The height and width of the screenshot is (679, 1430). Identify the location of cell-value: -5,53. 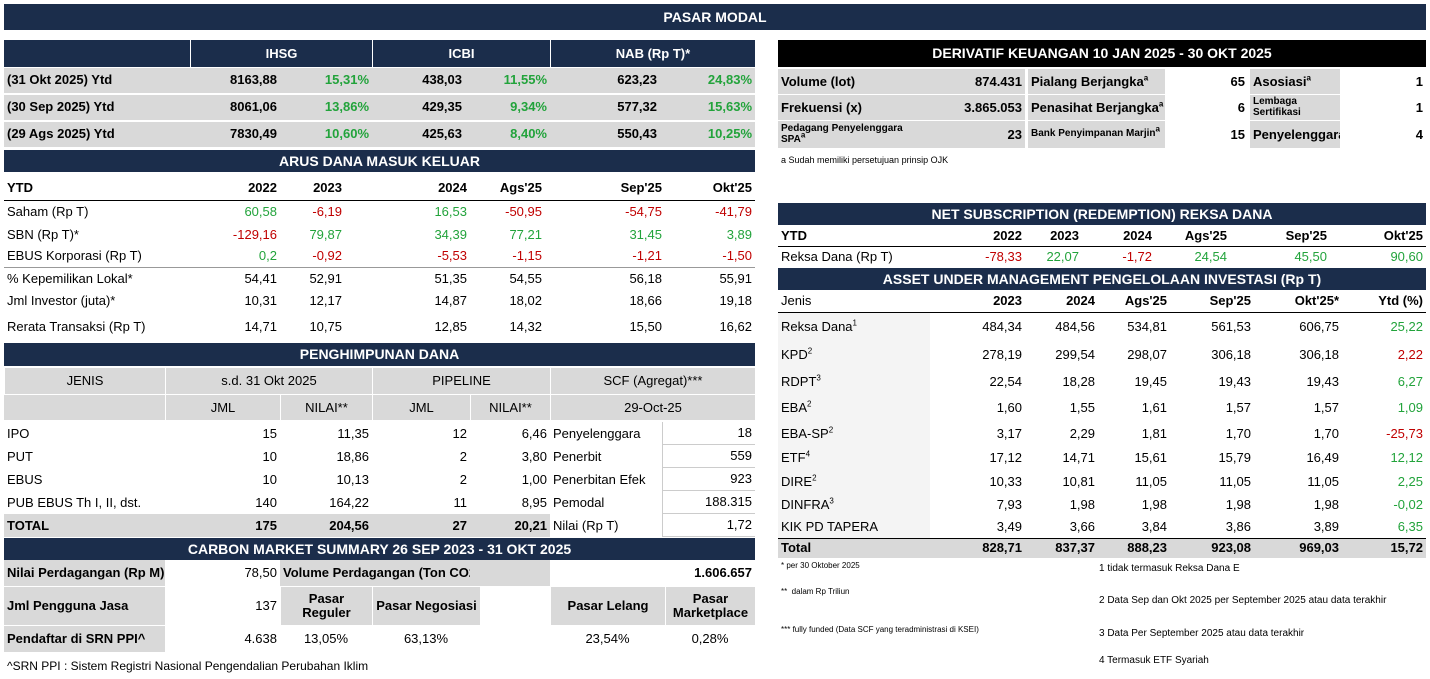
(452, 256).